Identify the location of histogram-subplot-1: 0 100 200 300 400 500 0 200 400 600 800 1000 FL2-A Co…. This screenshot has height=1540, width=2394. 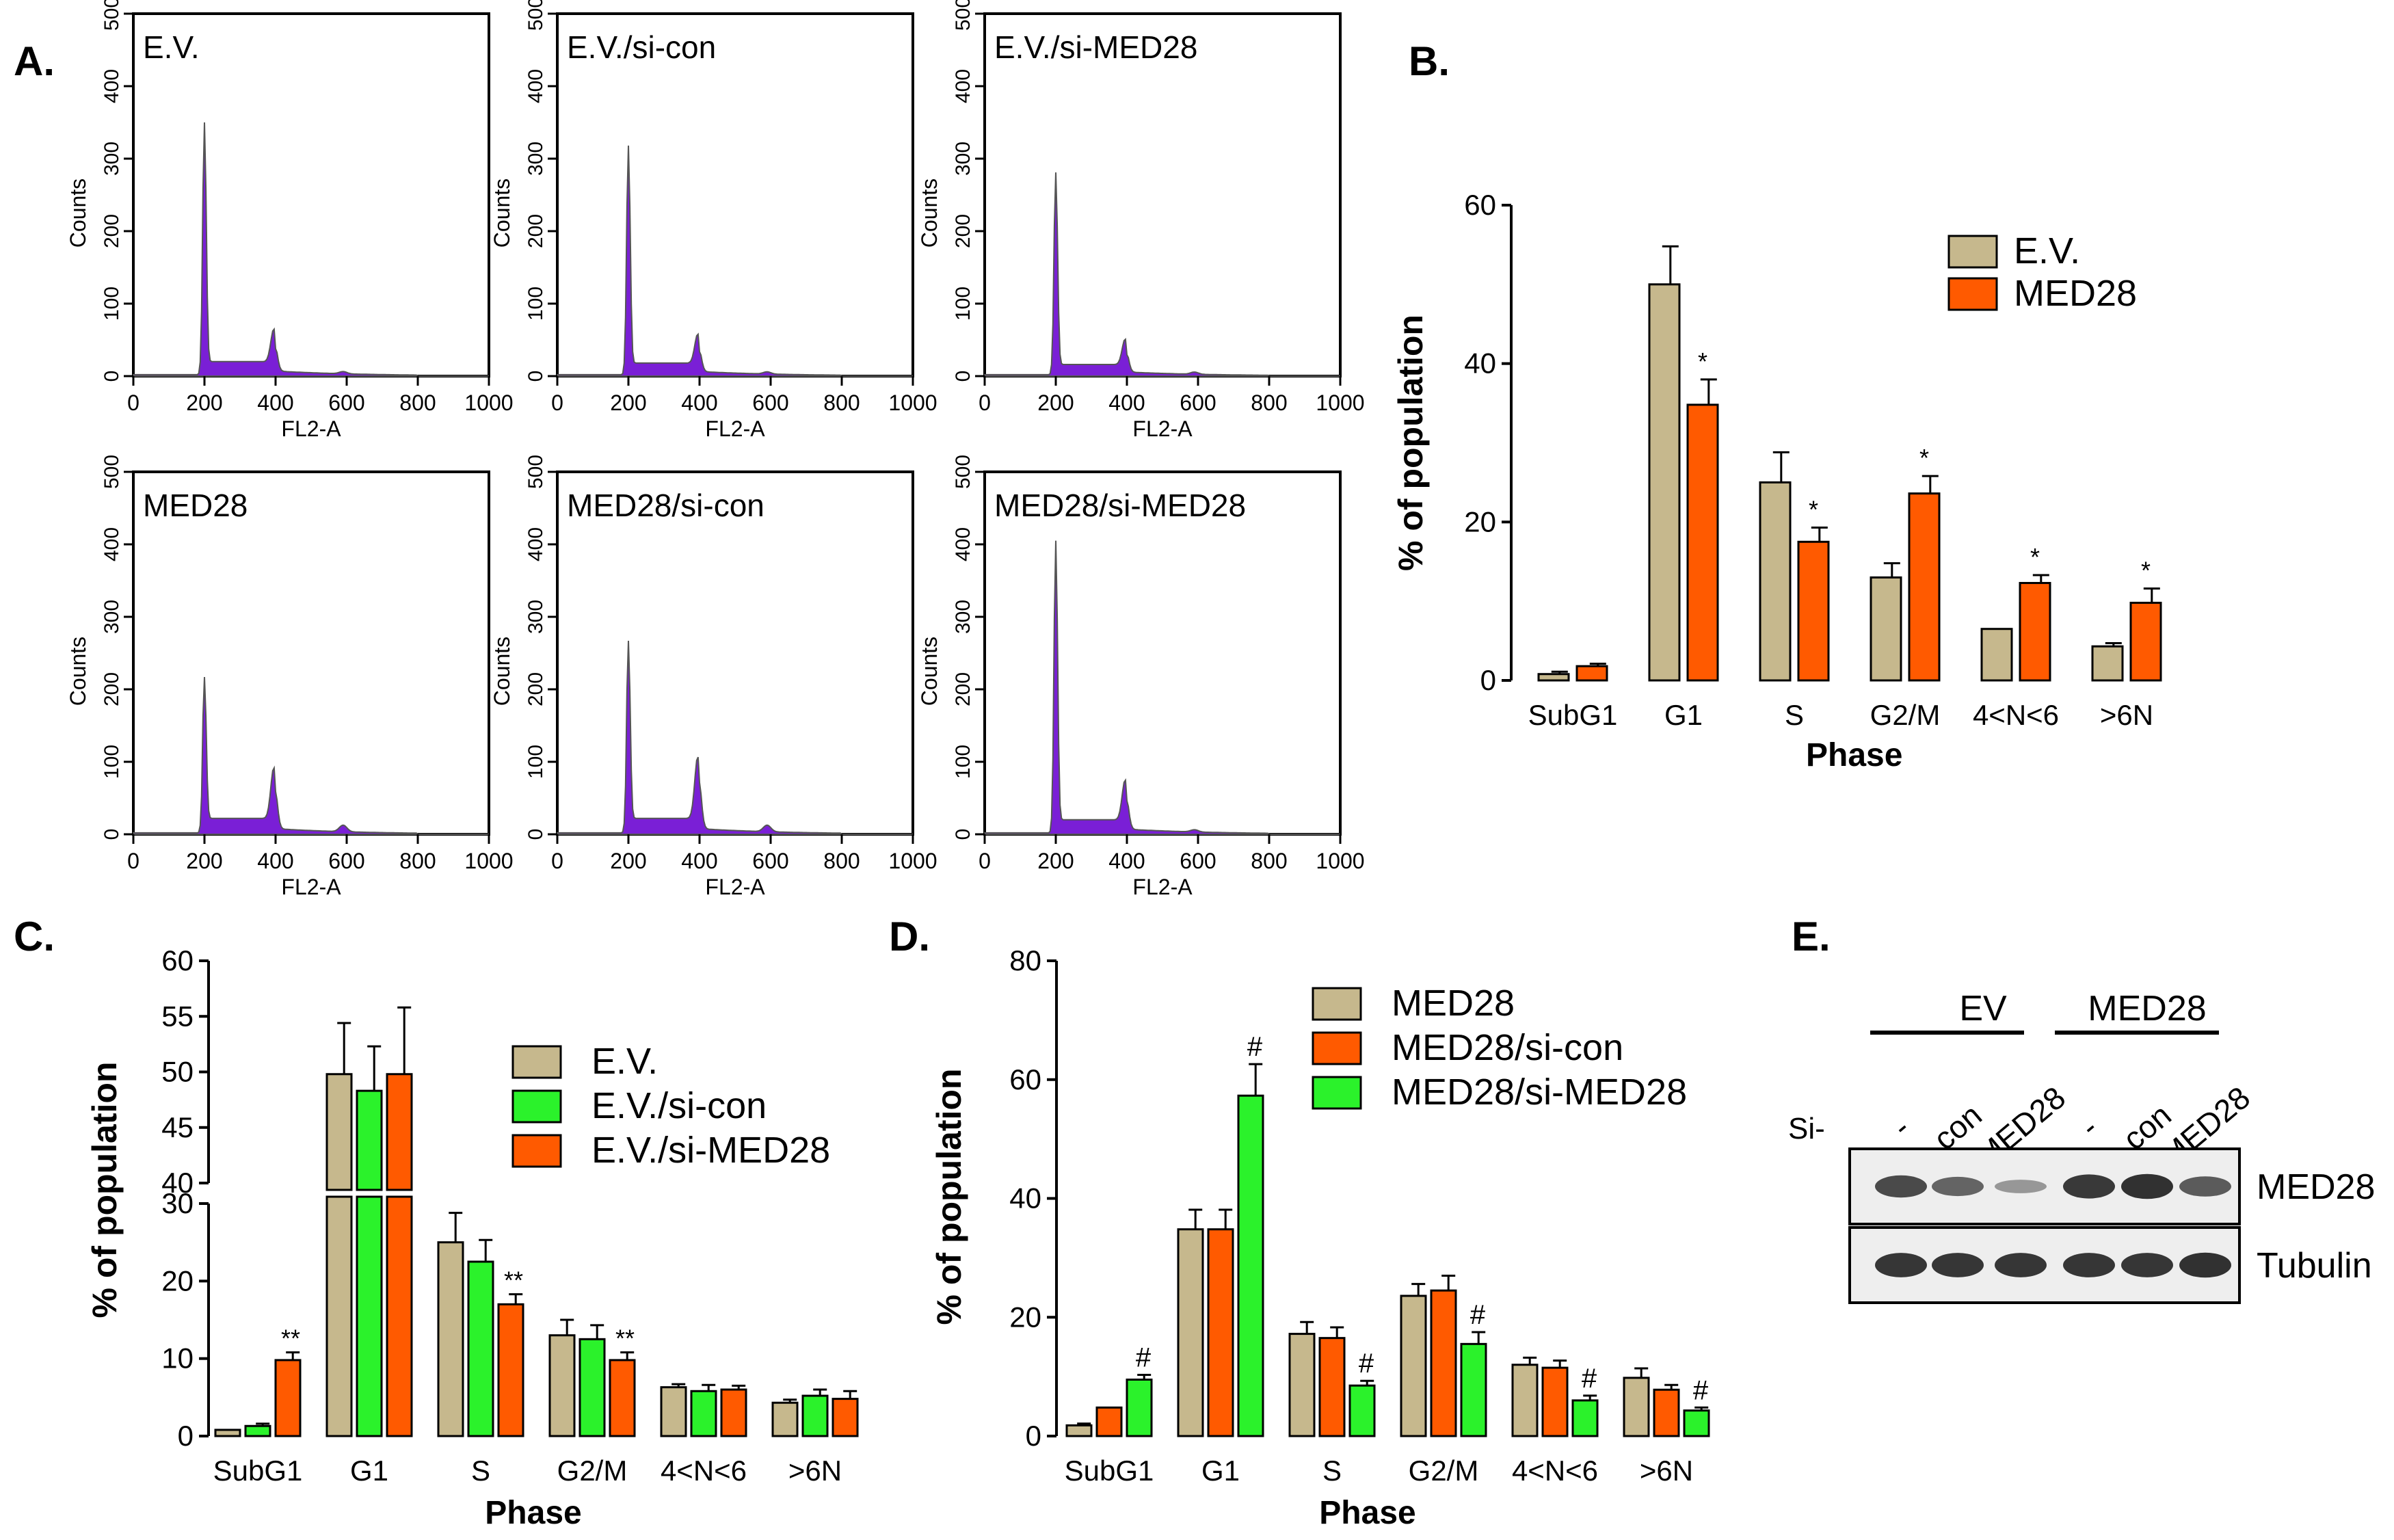
(290, 220).